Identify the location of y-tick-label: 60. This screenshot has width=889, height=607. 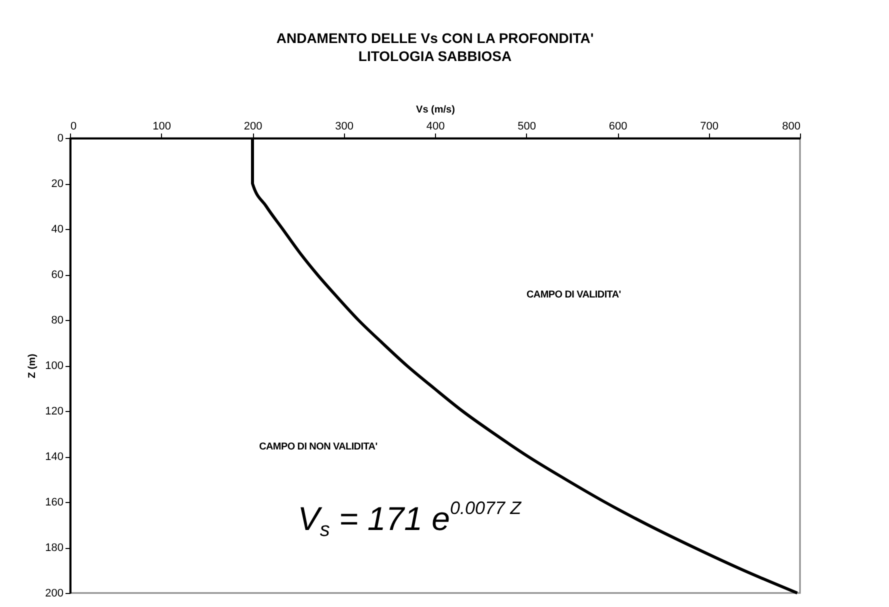
(57, 275).